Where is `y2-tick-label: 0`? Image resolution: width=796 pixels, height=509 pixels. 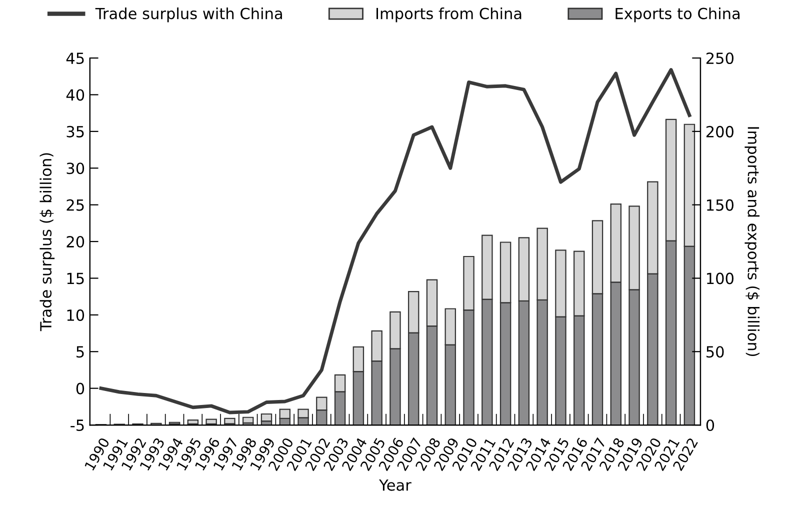
y2-tick-label: 0 is located at coordinates (710, 425).